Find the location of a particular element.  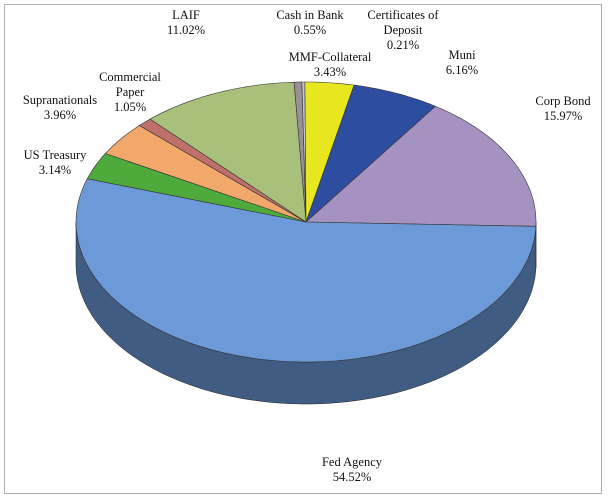

value-label: 3.43% is located at coordinates (330, 72).